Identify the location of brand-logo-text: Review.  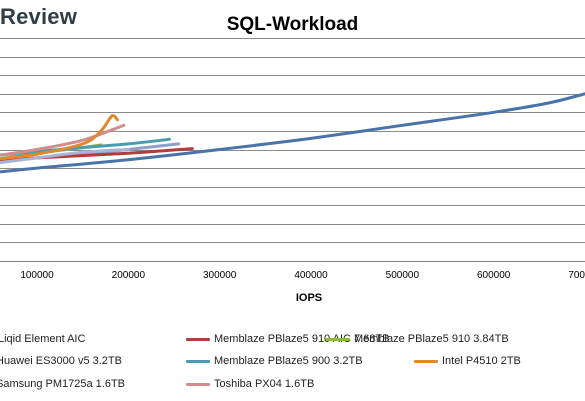
(39, 16).